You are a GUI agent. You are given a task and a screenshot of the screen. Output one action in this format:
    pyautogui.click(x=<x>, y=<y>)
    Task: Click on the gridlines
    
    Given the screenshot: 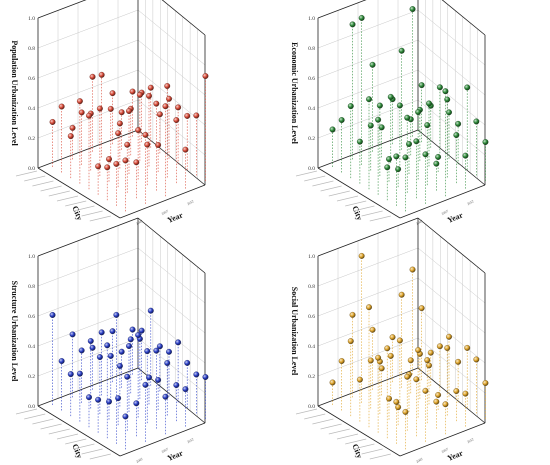 What is the action you would take?
    pyautogui.click(x=401, y=89)
    